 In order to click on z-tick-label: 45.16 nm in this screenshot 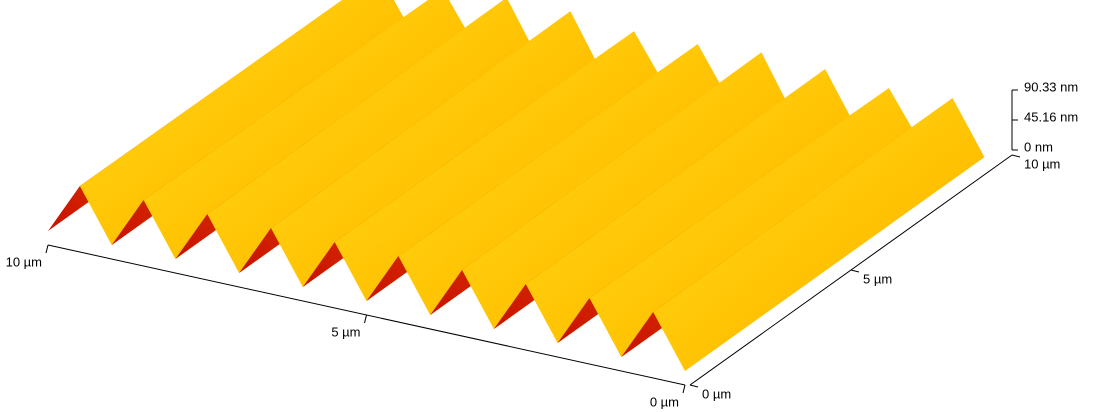, I will do `click(1051, 116)`.